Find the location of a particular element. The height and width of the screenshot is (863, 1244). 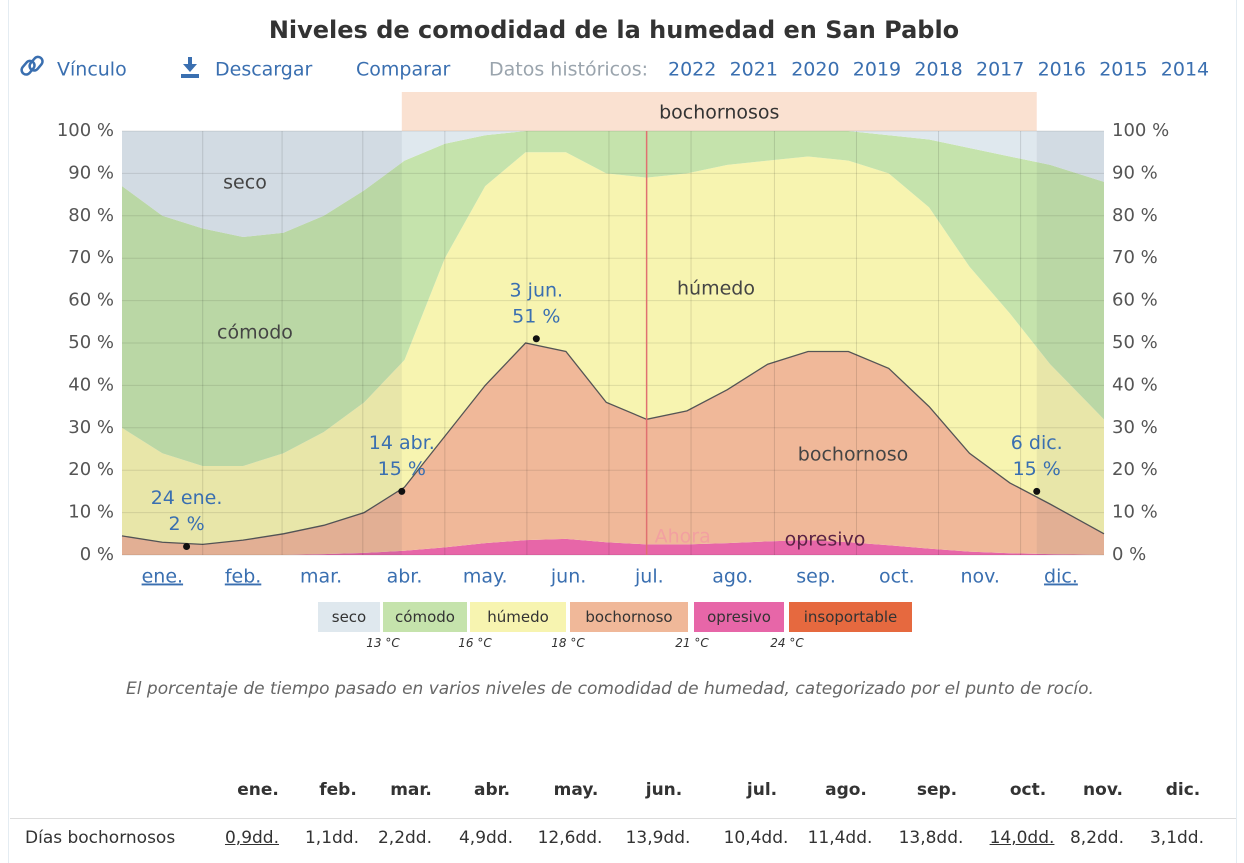

column-header: ago. is located at coordinates (846, 790).